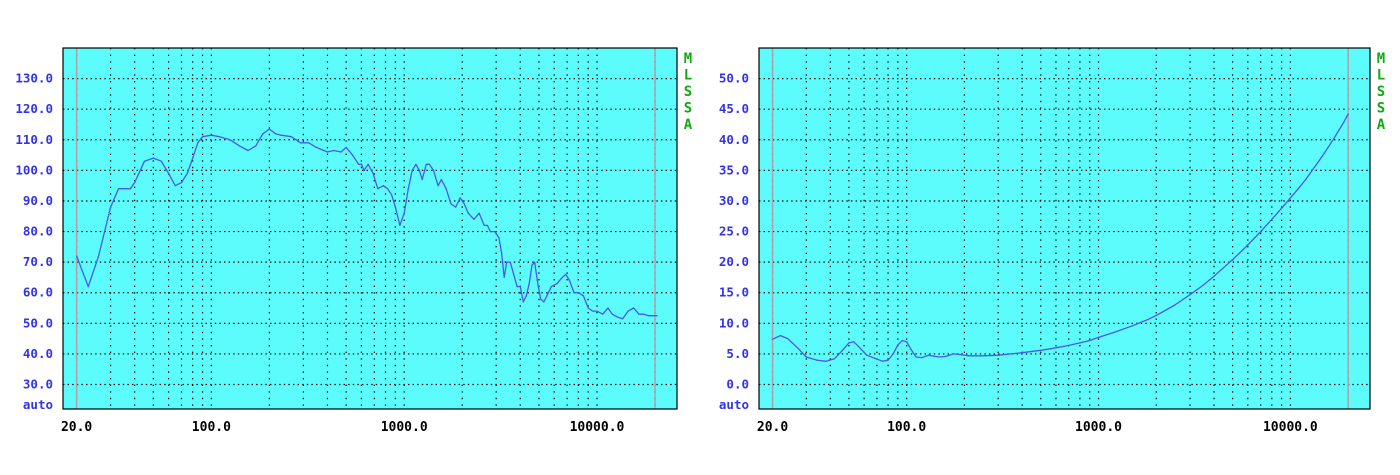  What do you see at coordinates (737, 384) in the screenshot?
I see `y-tick-label: 0.0` at bounding box center [737, 384].